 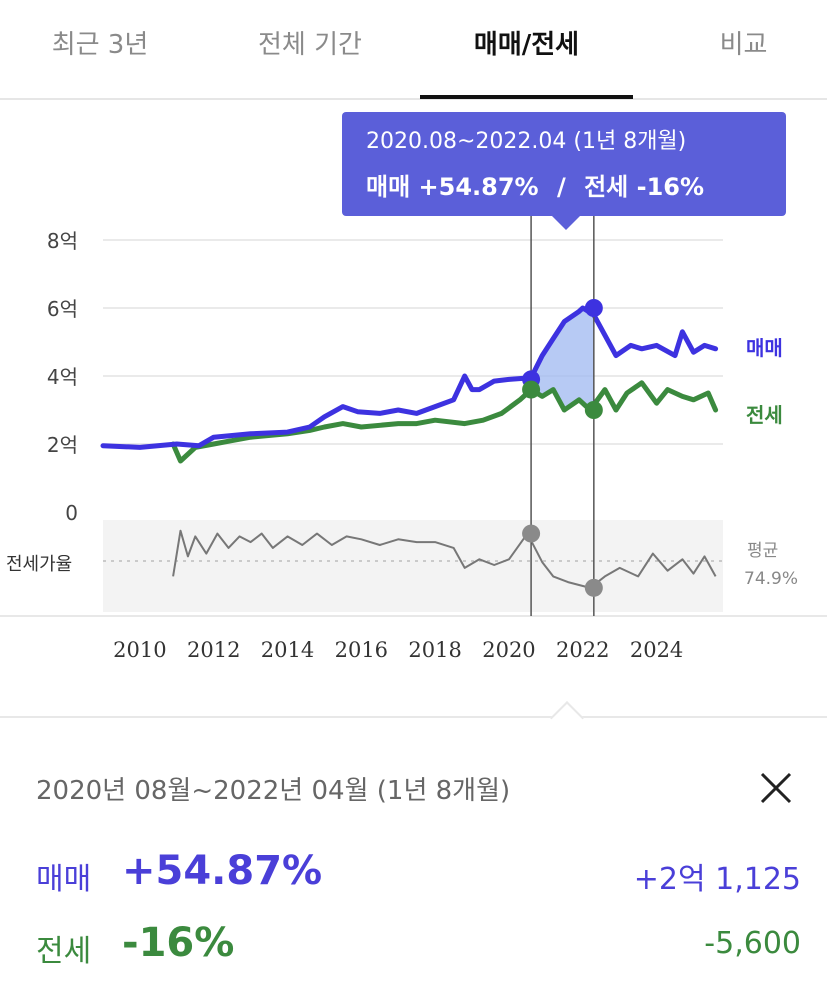 What do you see at coordinates (764, 348) in the screenshot?
I see `sale-series-label: 매매` at bounding box center [764, 348].